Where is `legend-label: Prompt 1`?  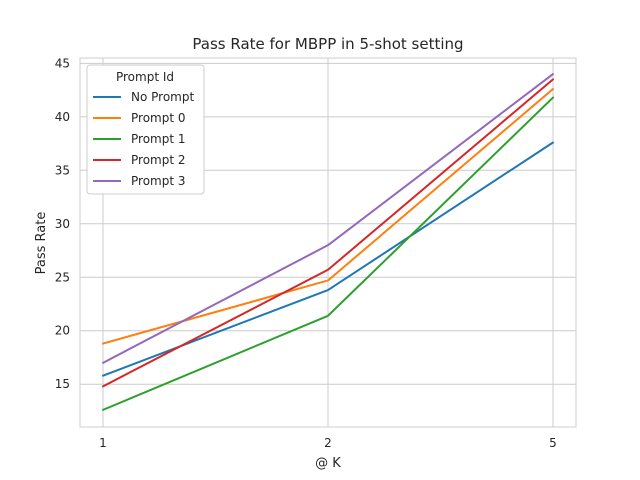
legend-label: Prompt 1 is located at coordinates (158, 139).